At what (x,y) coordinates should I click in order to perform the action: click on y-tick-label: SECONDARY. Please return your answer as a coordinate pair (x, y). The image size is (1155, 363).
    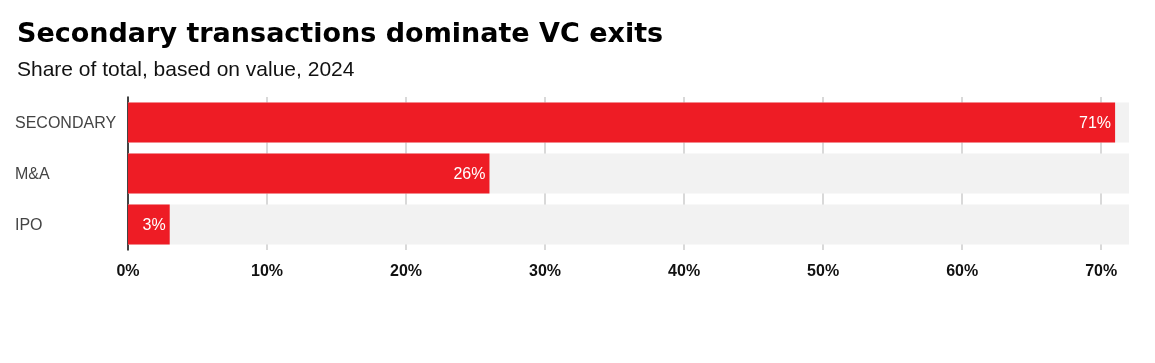
    Looking at the image, I should click on (66, 122).